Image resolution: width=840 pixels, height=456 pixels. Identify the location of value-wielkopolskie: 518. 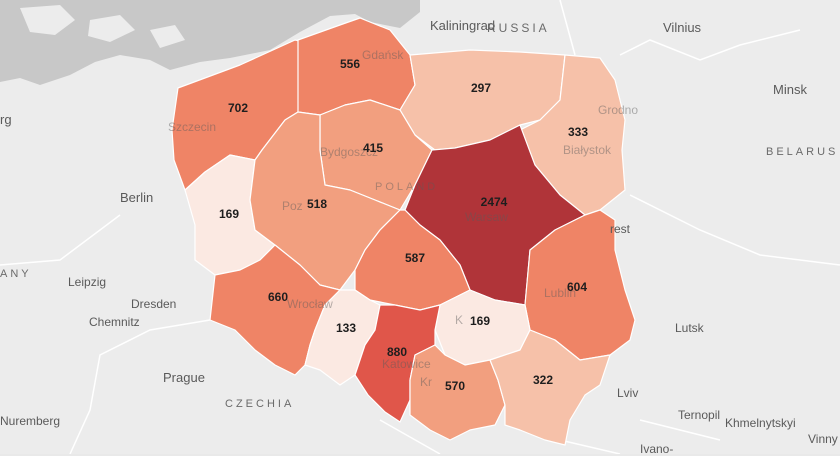
(317, 204).